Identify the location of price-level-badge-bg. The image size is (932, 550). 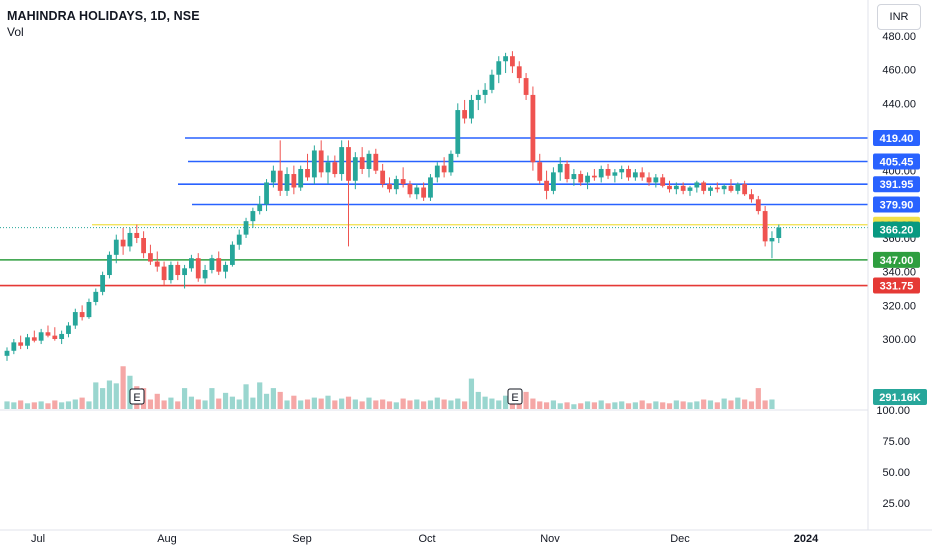
(896, 285).